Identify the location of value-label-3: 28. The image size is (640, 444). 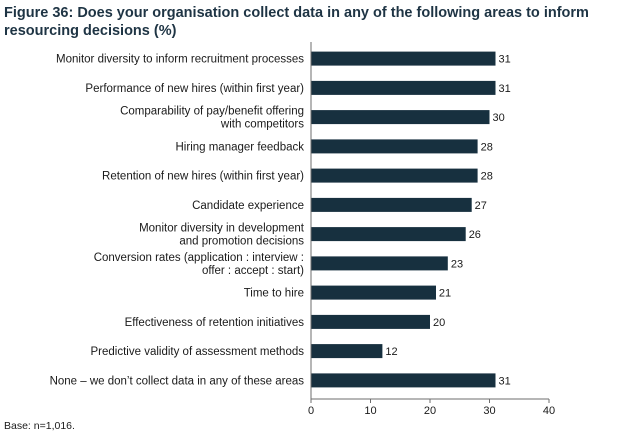
(487, 147).